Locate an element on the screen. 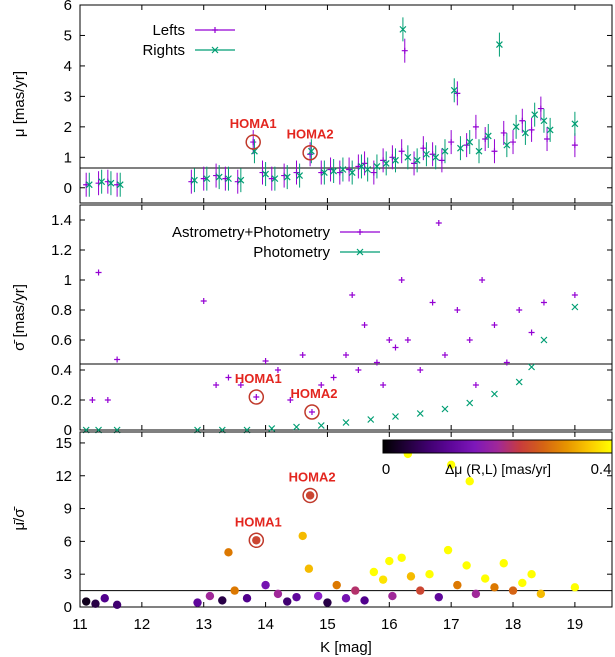 The image size is (615, 657). y-axis-label: σ̄ [mas/yr] is located at coordinates (19, 317).